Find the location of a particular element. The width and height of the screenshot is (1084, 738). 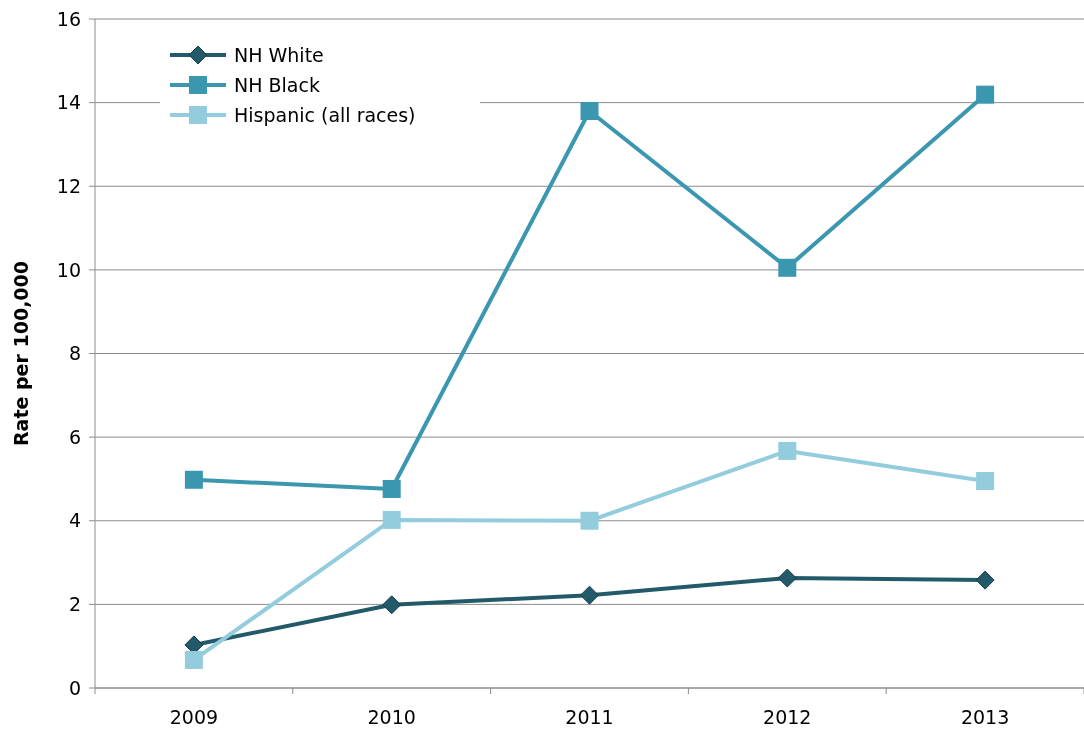

y-tick-label: 14 is located at coordinates (68, 102).